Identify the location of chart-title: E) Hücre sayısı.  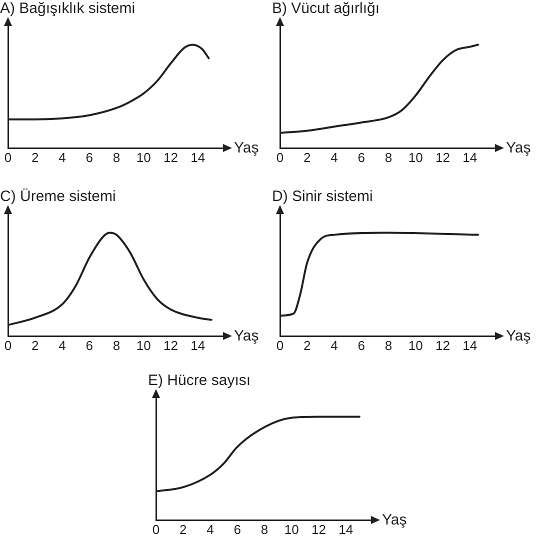
(199, 380).